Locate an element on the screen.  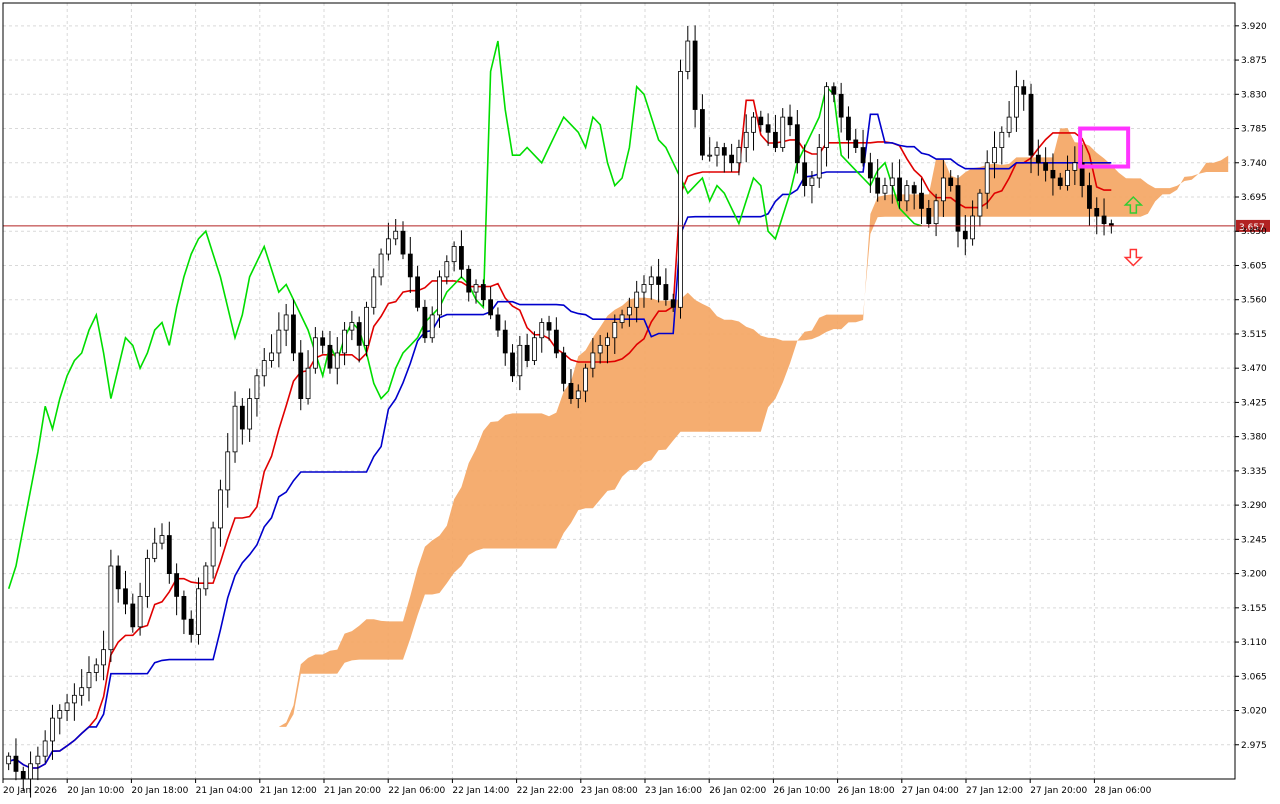
y-tick-label: 3.830 is located at coordinates (1254, 95).